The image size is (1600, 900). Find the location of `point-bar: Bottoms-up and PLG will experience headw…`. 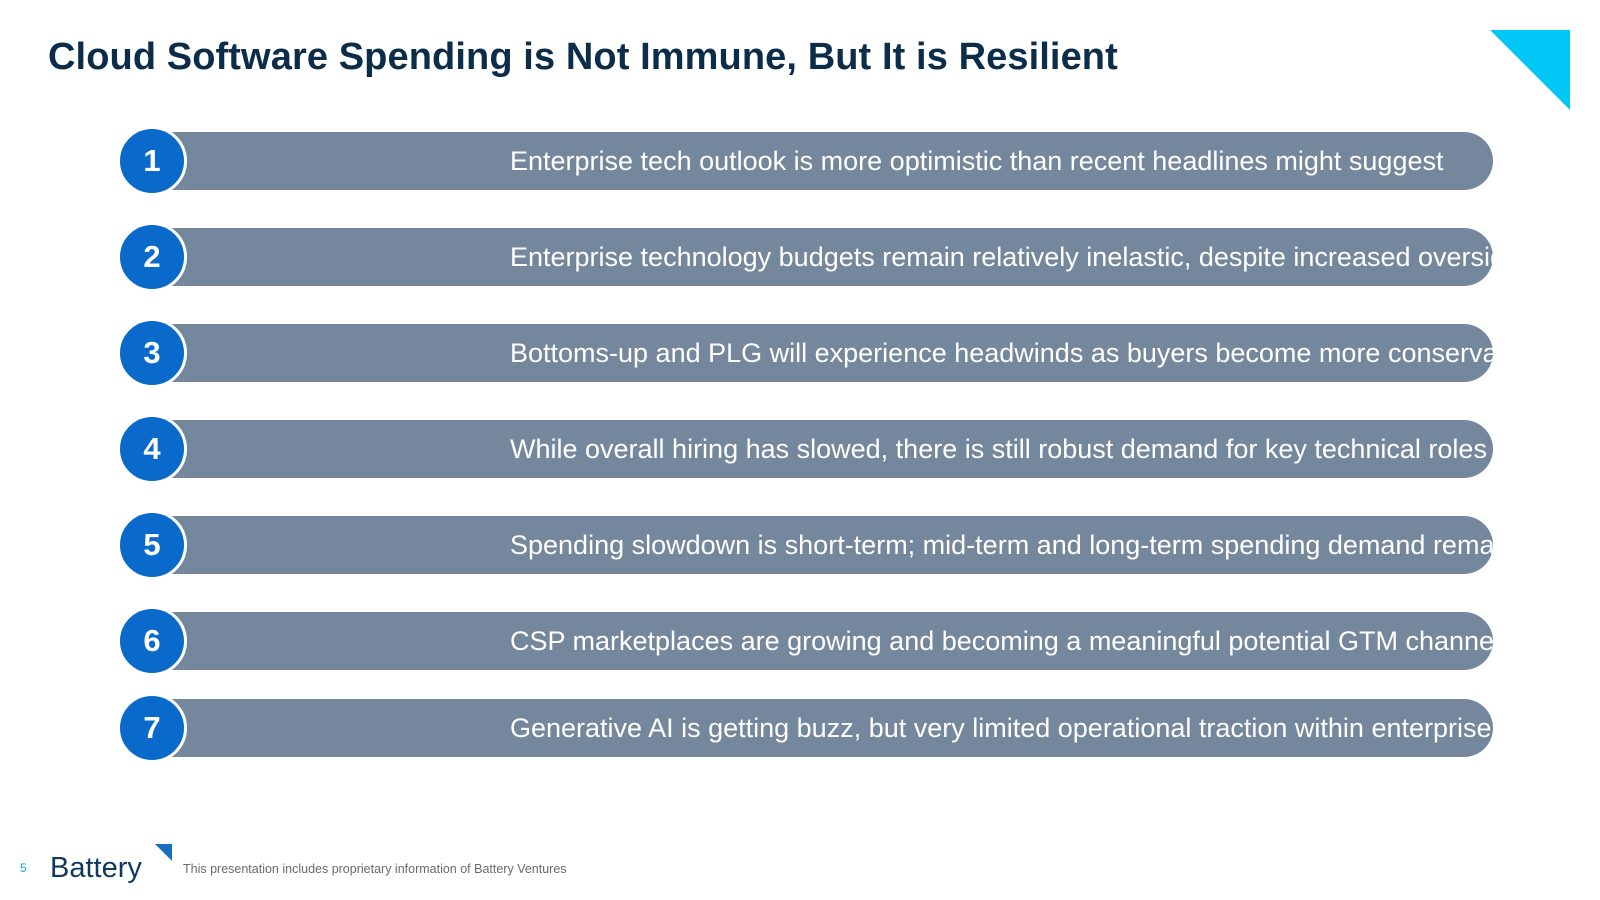

point-bar: Bottoms-up and PLG will experience headw… is located at coordinates (851, 353).